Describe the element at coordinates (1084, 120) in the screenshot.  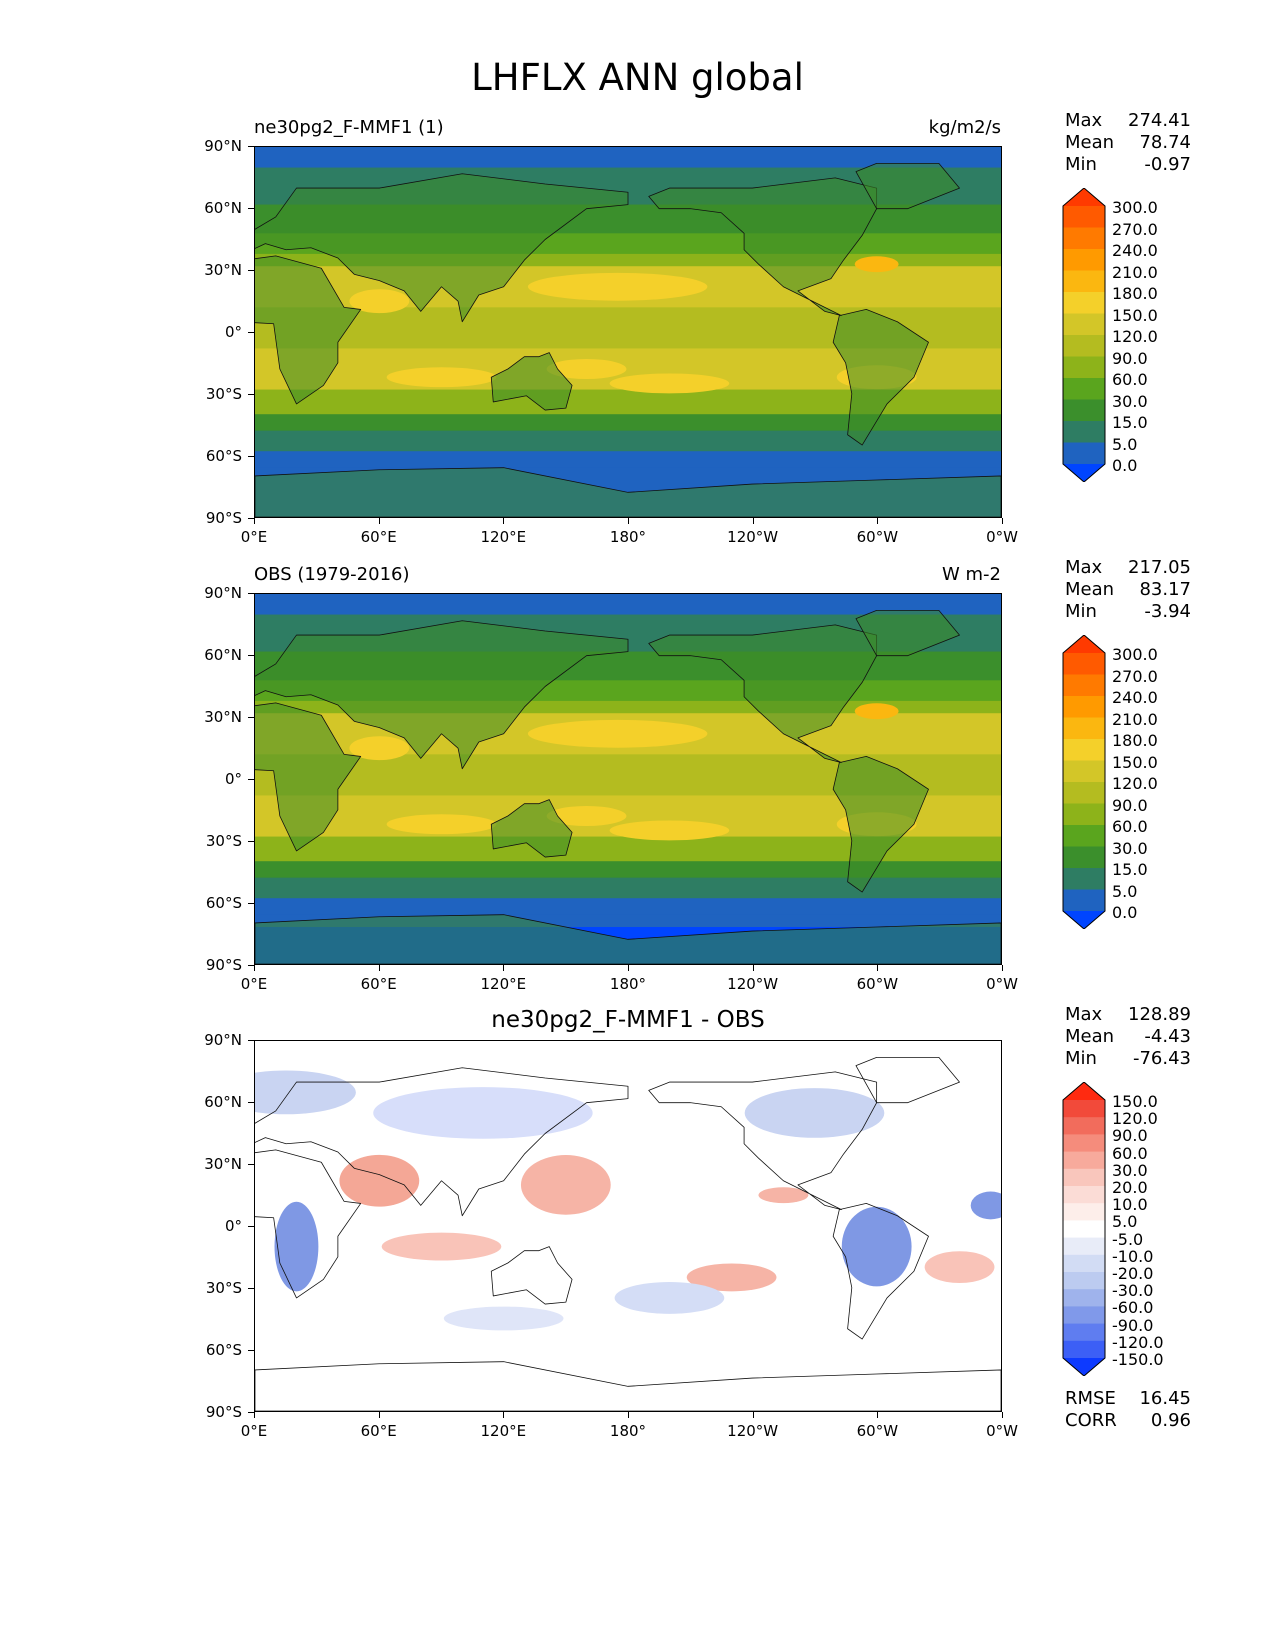
I see `stat-label: Max` at that location.